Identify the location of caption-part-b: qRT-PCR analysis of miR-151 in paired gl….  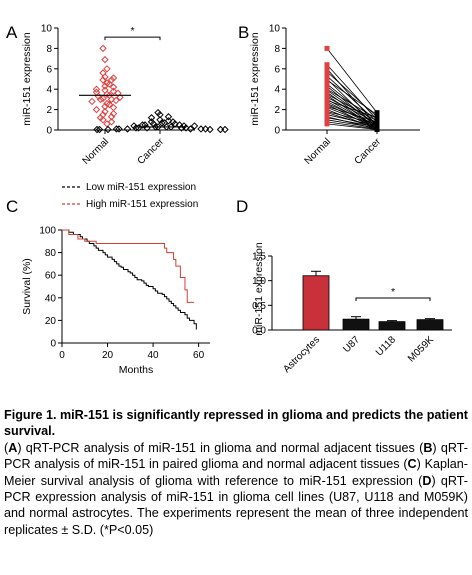
(236, 456).